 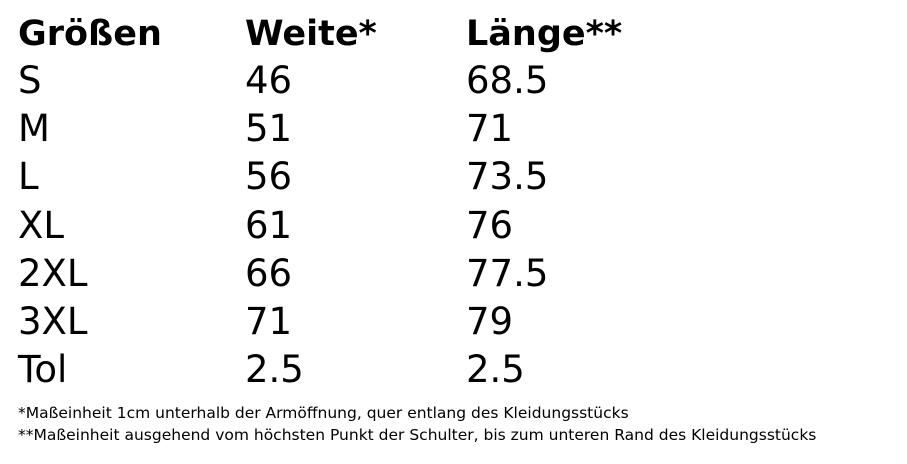 What do you see at coordinates (269, 225) in the screenshot?
I see `table-cell: 61` at bounding box center [269, 225].